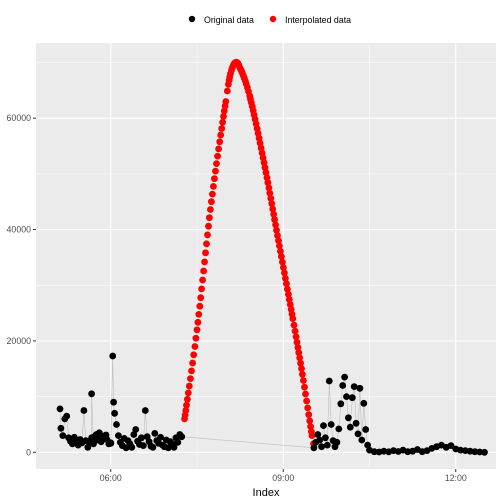 The image size is (504, 504). What do you see at coordinates (19, 118) in the screenshot?
I see `y-tick-label: 60000` at bounding box center [19, 118].